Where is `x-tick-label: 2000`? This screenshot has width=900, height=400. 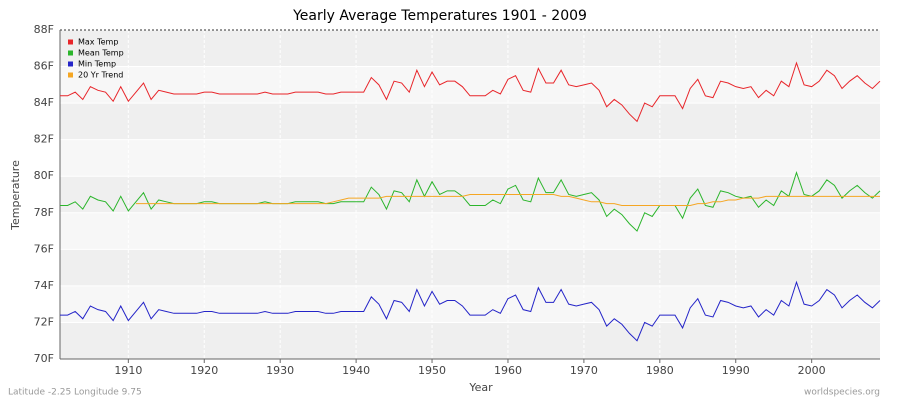
x-tick-label: 2000 is located at coordinates (812, 370).